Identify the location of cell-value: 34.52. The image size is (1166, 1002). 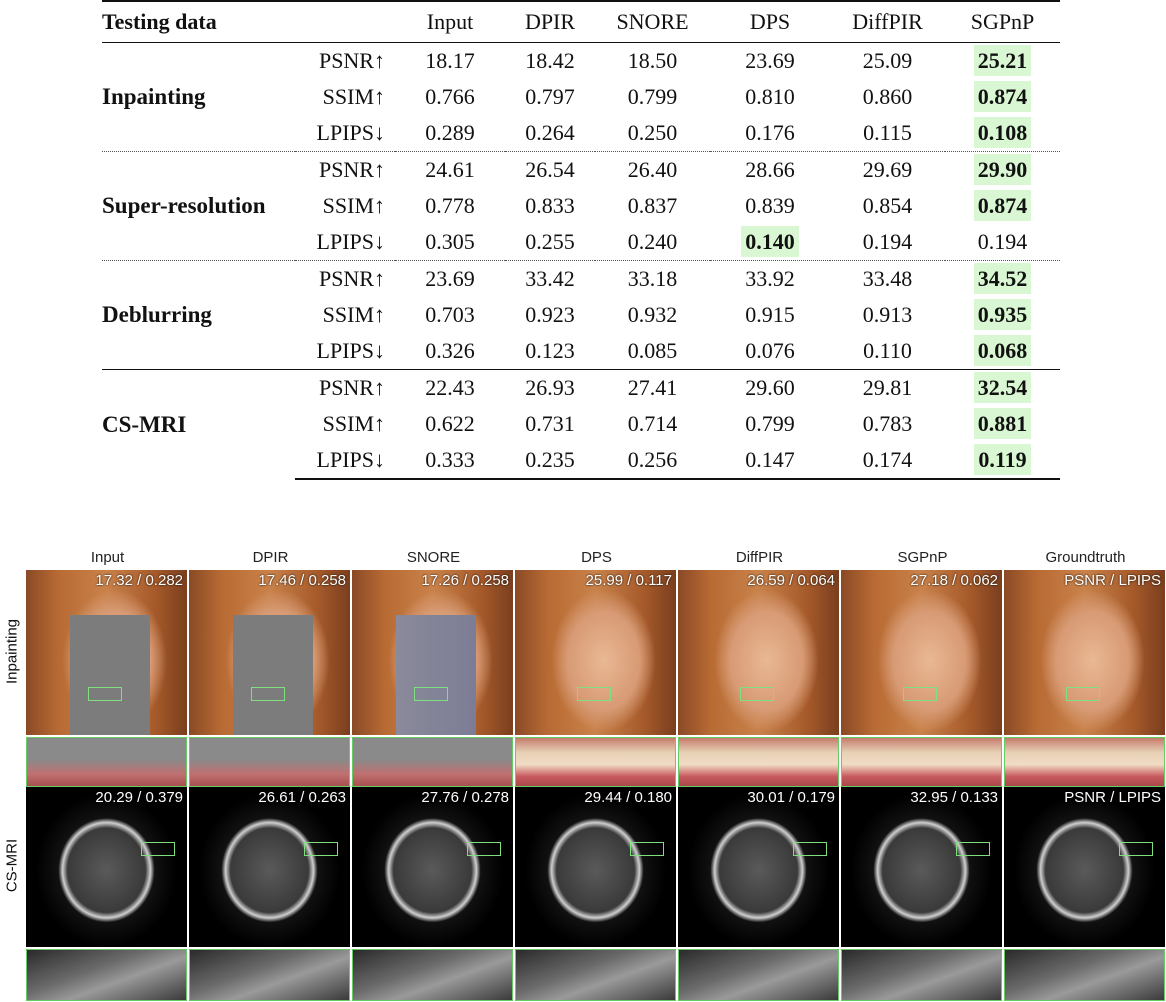
(1002, 278).